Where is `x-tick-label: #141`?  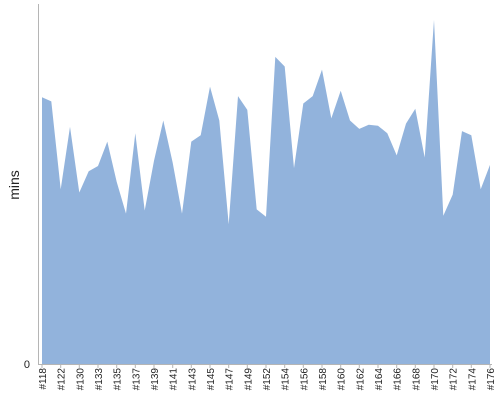 x-tick-label: #141 is located at coordinates (174, 379).